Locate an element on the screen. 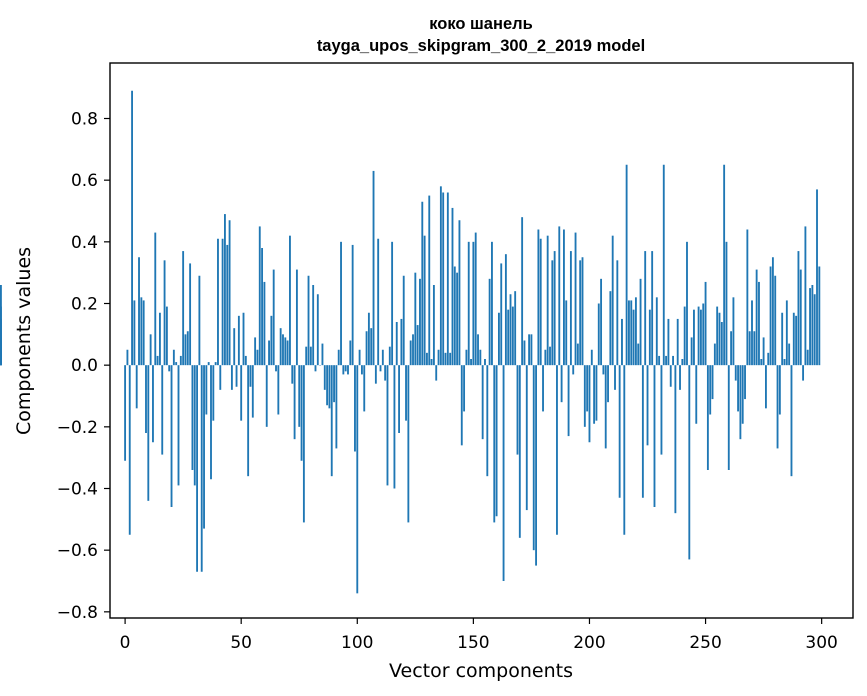 This screenshot has height=696, width=867. y-tick-label-2: −0.4 is located at coordinates (77, 490).